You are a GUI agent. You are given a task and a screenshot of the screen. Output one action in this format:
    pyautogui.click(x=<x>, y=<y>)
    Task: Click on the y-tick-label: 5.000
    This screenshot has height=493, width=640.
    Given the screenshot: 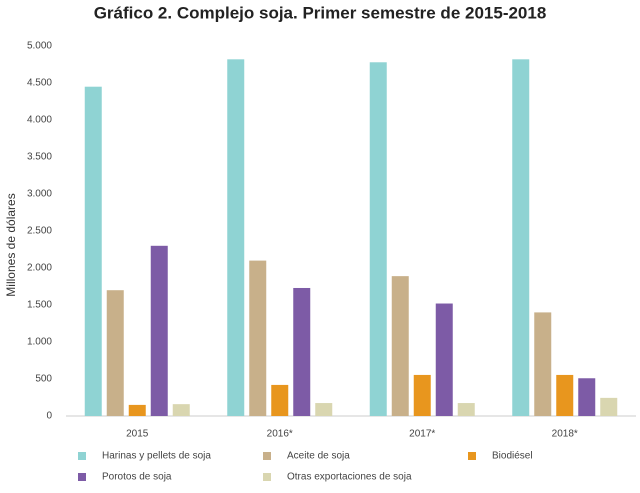 What is the action you would take?
    pyautogui.click(x=39, y=46)
    